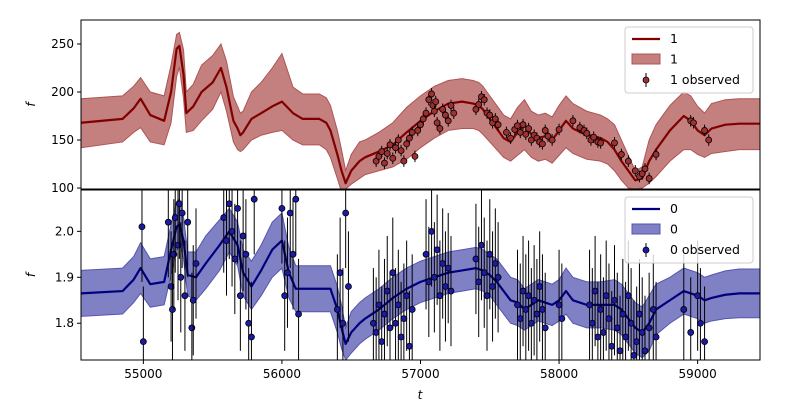 This screenshot has width=800, height=404. Describe the element at coordinates (64, 323) in the screenshot. I see `y-tick-label: 1.8` at that location.